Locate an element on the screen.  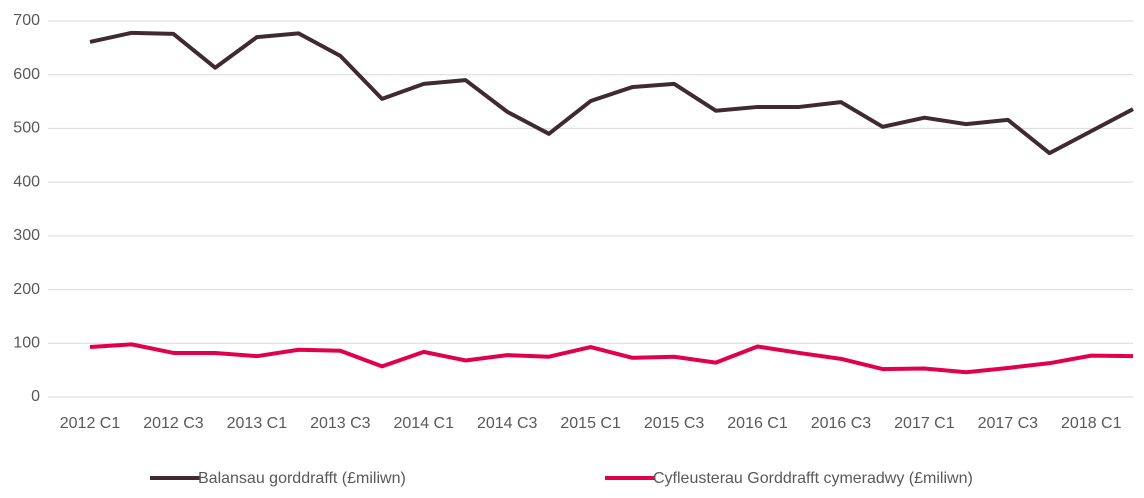
y-tick-label: 400 is located at coordinates (26, 181).